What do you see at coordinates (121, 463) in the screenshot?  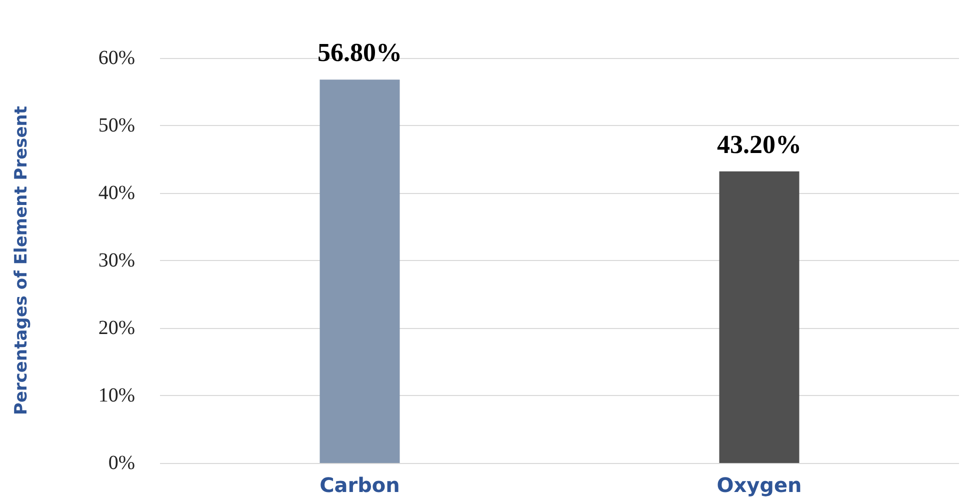 I see `y-tick-label: 0%` at bounding box center [121, 463].